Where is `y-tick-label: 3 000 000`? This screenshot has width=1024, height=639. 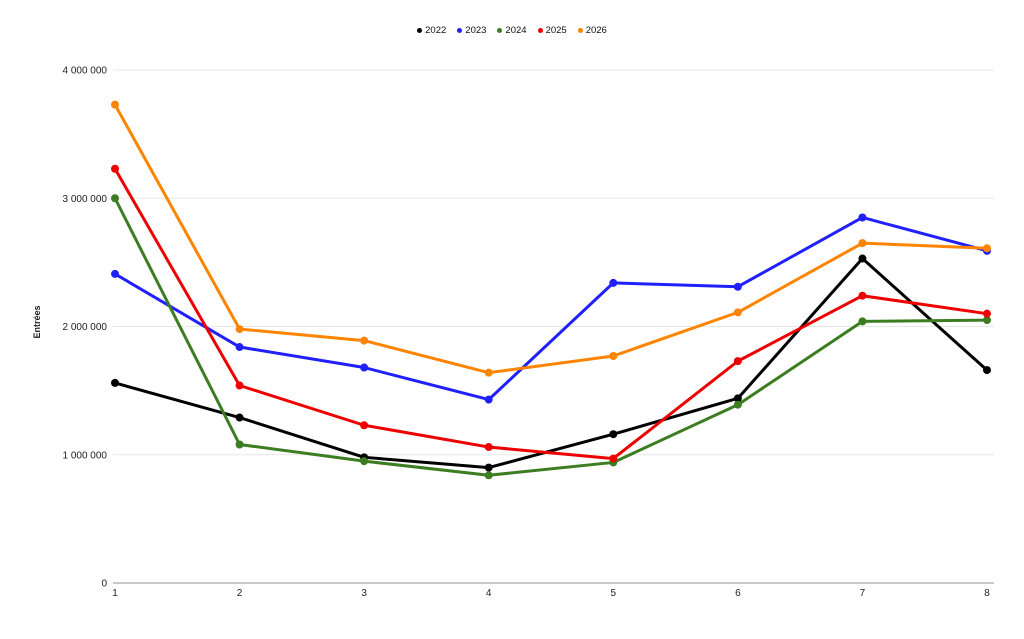 y-tick-label: 3 000 000 is located at coordinates (85, 199).